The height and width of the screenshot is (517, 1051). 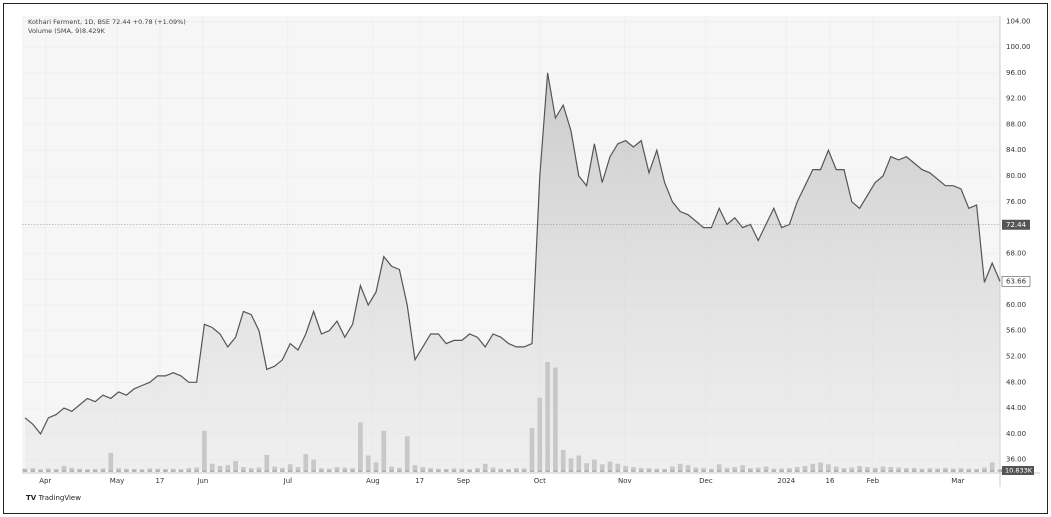 What do you see at coordinates (1018, 47) in the screenshot?
I see `y-tick-label: 100.00` at bounding box center [1018, 47].